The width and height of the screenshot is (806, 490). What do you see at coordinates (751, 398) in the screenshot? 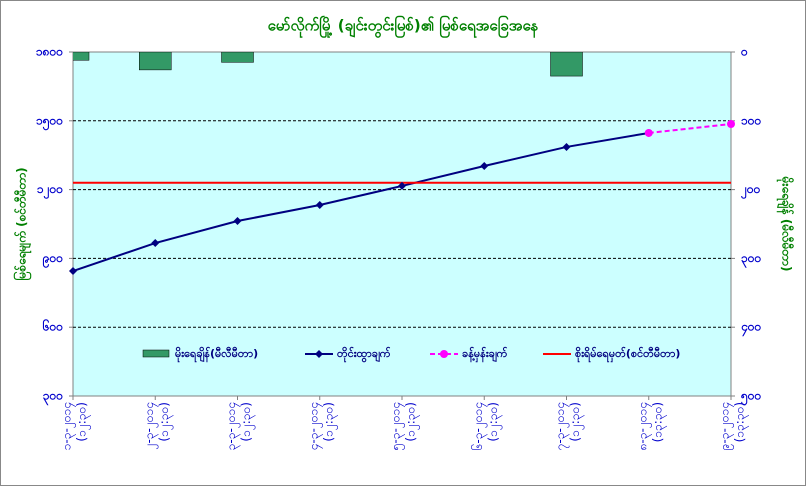
I see `y2-tick-label: ၅၀၀` at bounding box center [751, 398].